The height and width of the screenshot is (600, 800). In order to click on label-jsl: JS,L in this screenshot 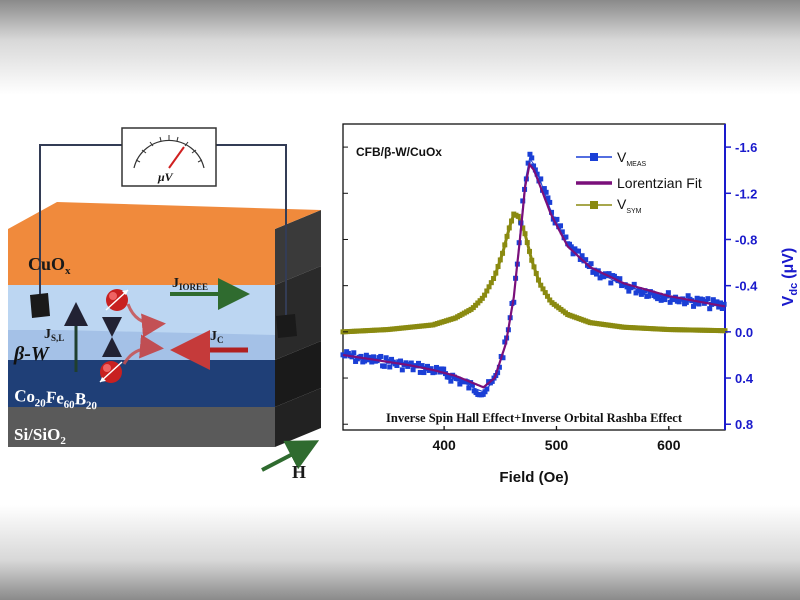, I will do `click(54, 335)`.